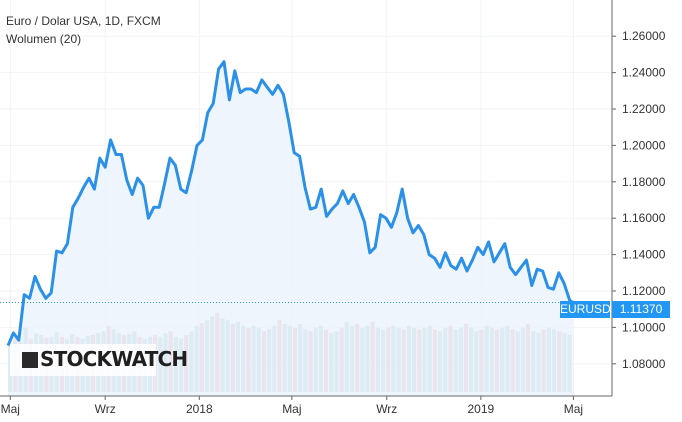 The image size is (682, 422). I want to click on price-tick-label: 1.24000, so click(644, 73).